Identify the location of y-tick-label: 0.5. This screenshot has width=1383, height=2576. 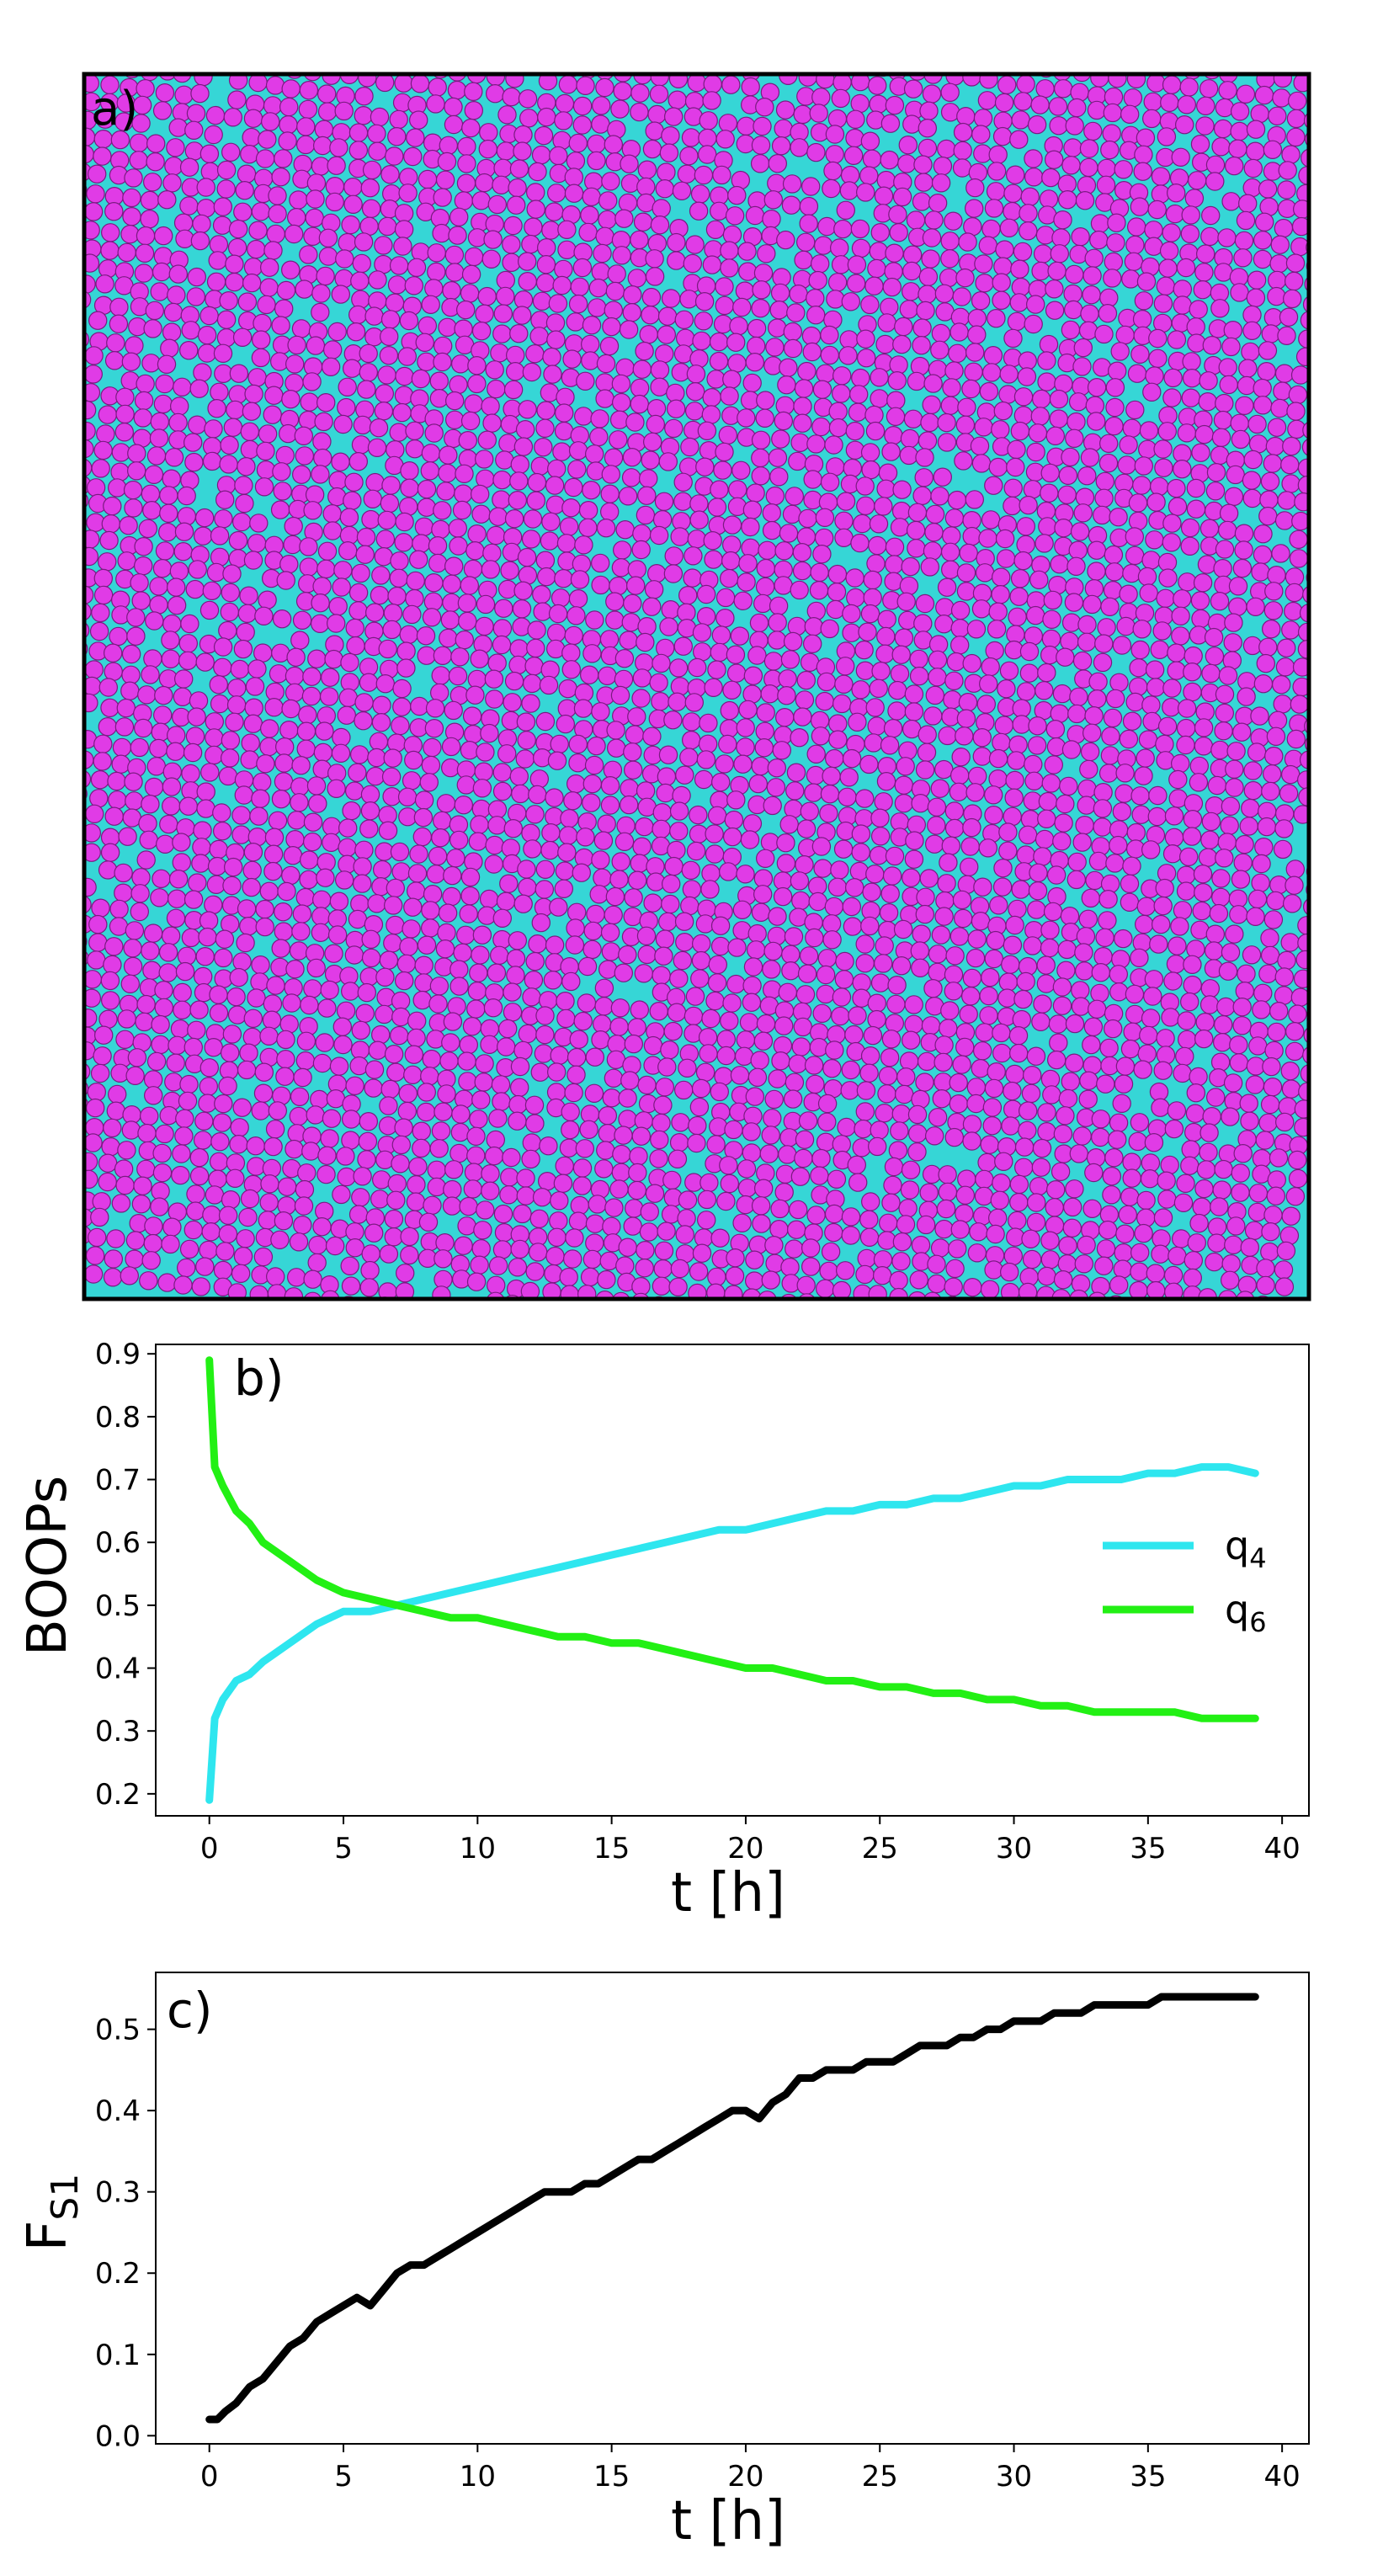
(118, 2030).